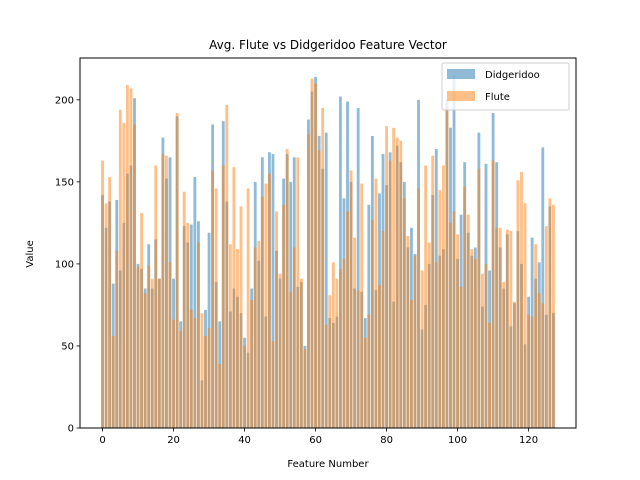 The width and height of the screenshot is (640, 480). What do you see at coordinates (328, 45) in the screenshot?
I see `chart-title: Avg. Flute vs Didgeridoo Feature Vector` at bounding box center [328, 45].